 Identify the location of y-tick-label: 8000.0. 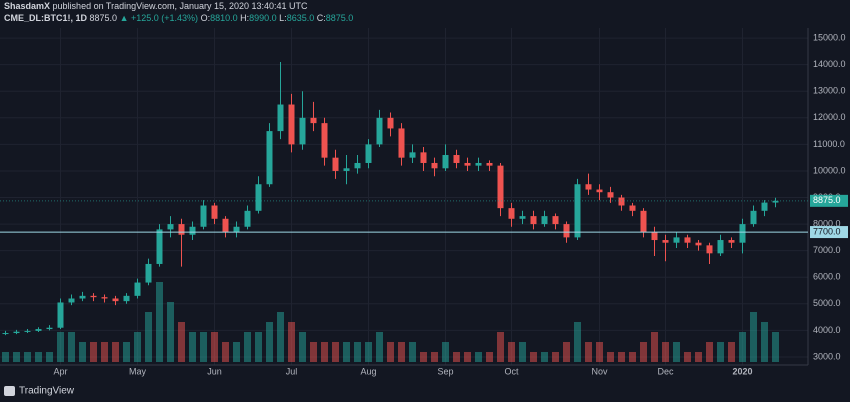
(827, 223).